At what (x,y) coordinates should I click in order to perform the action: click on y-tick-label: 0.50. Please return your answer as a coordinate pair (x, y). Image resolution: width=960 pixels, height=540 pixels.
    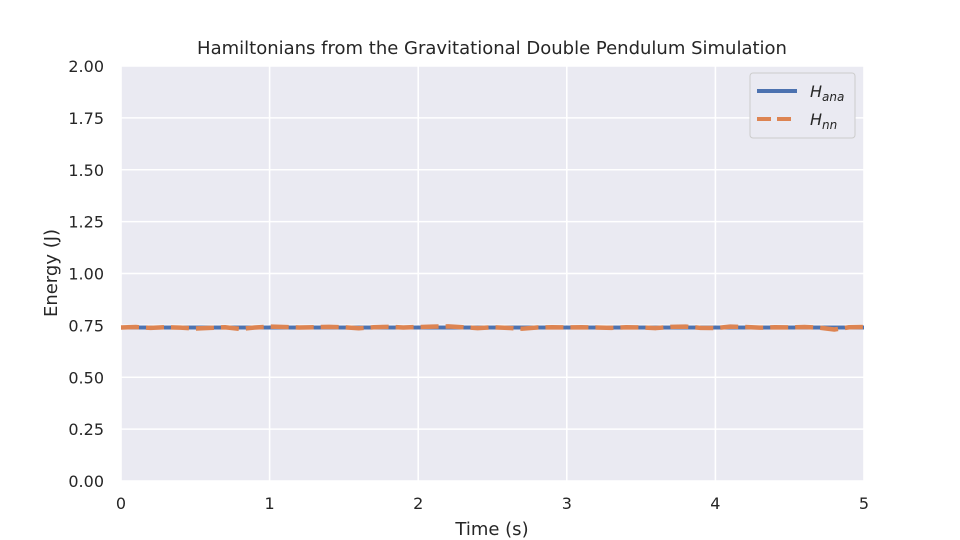
    Looking at the image, I should click on (86, 377).